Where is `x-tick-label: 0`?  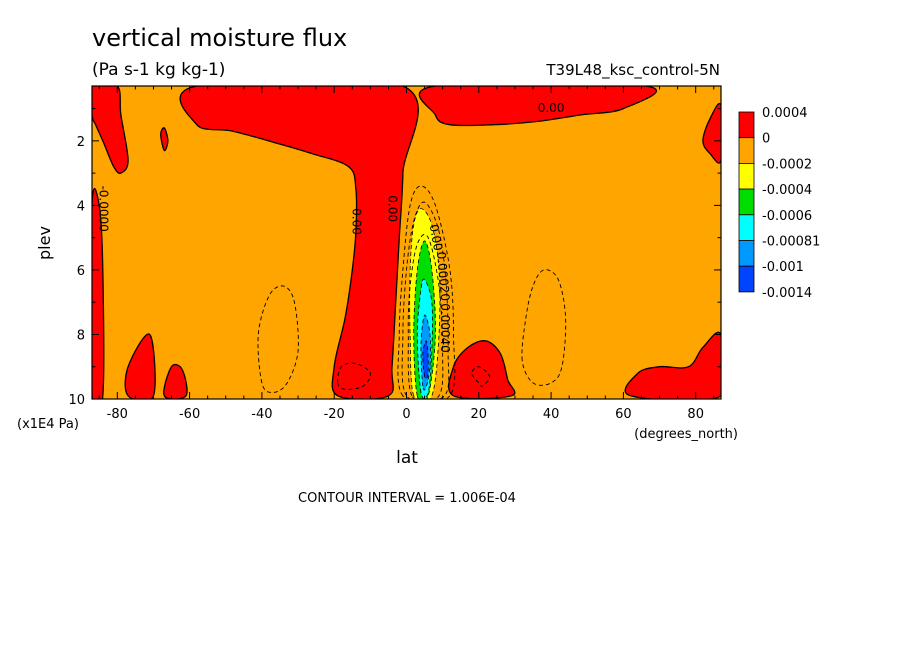 x-tick-label: 0 is located at coordinates (406, 414).